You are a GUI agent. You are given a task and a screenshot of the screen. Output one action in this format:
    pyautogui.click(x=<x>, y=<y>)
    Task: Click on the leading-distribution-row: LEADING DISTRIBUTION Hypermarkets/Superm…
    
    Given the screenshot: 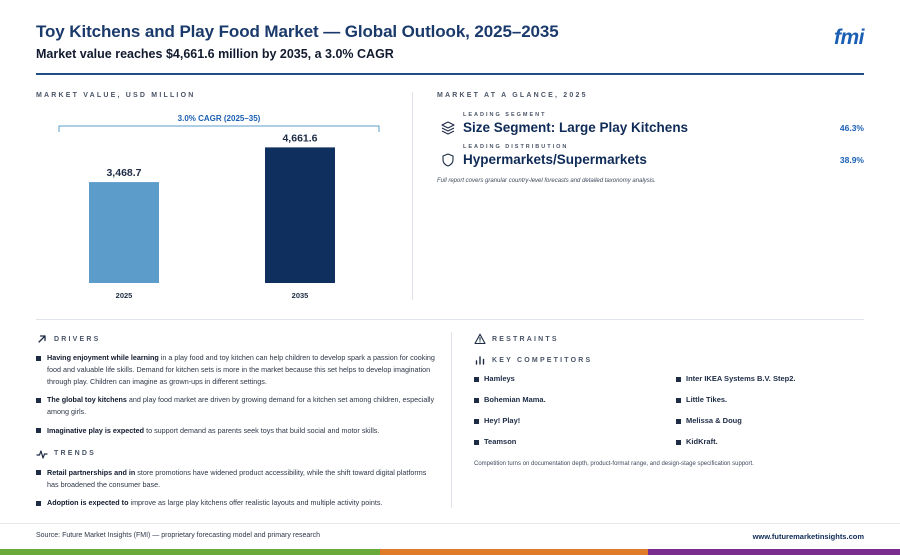 What is the action you would take?
    pyautogui.click(x=650, y=159)
    